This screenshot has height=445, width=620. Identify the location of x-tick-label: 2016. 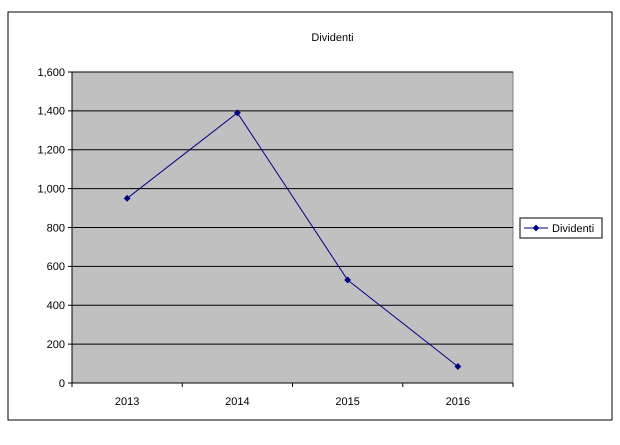
(458, 402).